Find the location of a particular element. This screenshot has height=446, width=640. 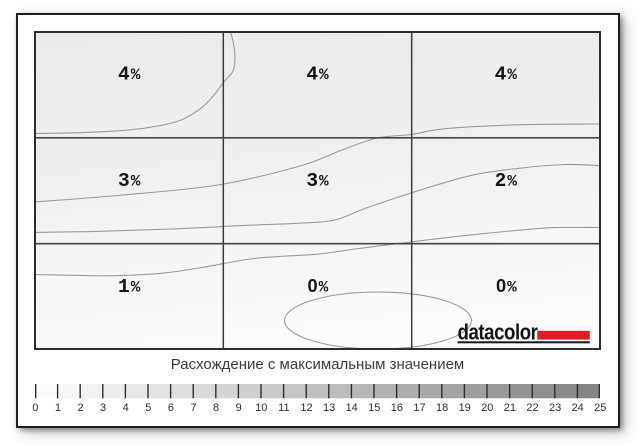

svg-text: datacolor is located at coordinates (498, 332).